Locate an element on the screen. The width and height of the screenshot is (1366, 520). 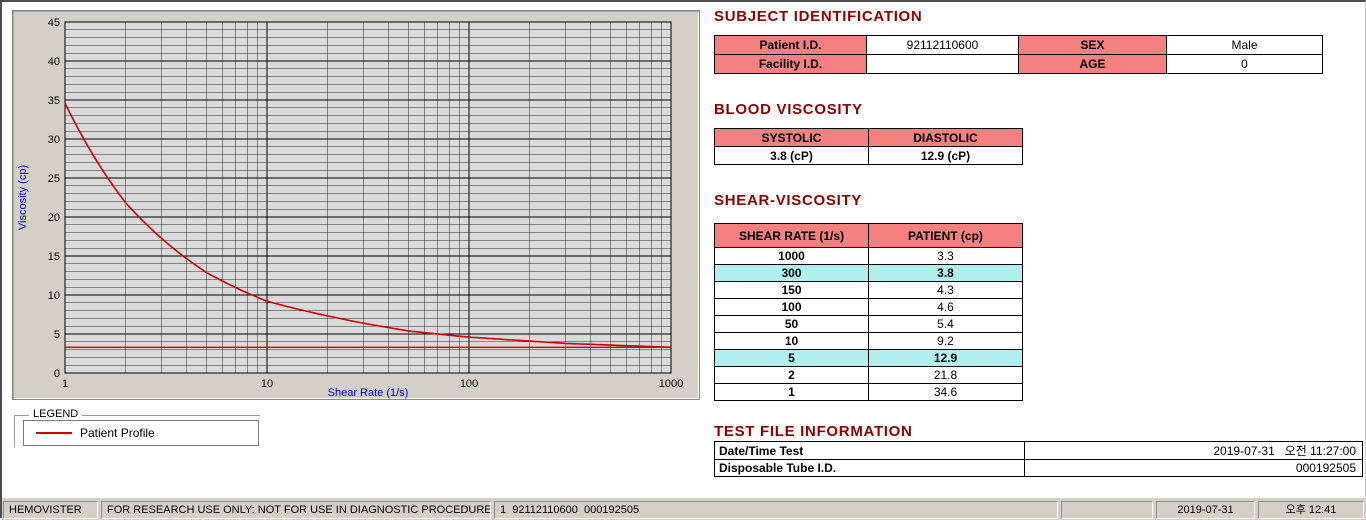
table-row: 1 34.6 is located at coordinates (868, 392).